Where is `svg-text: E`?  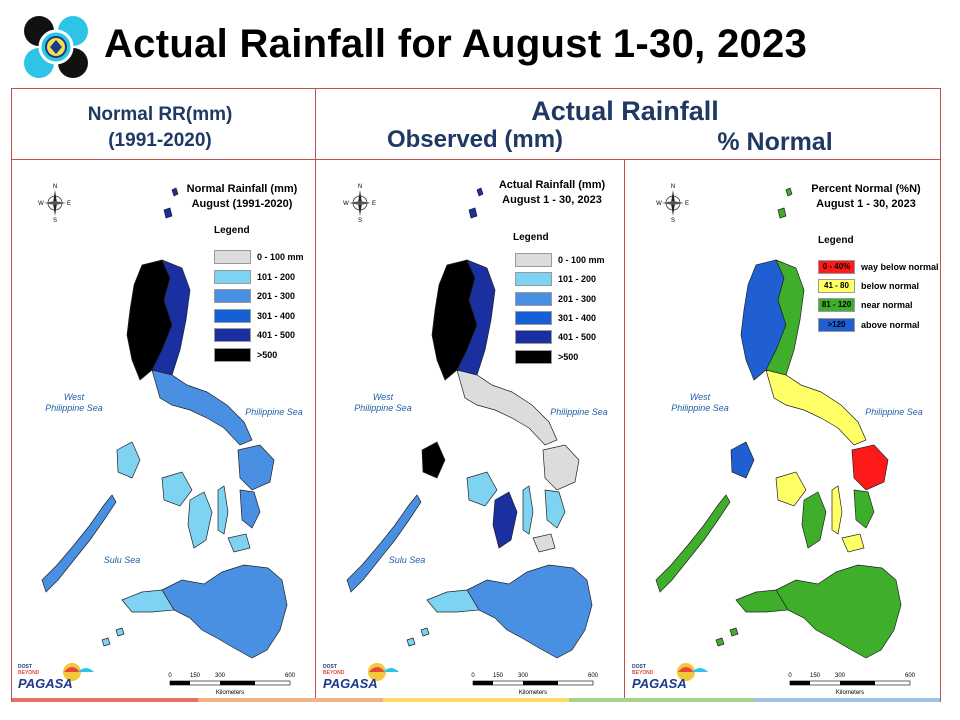 svg-text: E is located at coordinates (687, 204).